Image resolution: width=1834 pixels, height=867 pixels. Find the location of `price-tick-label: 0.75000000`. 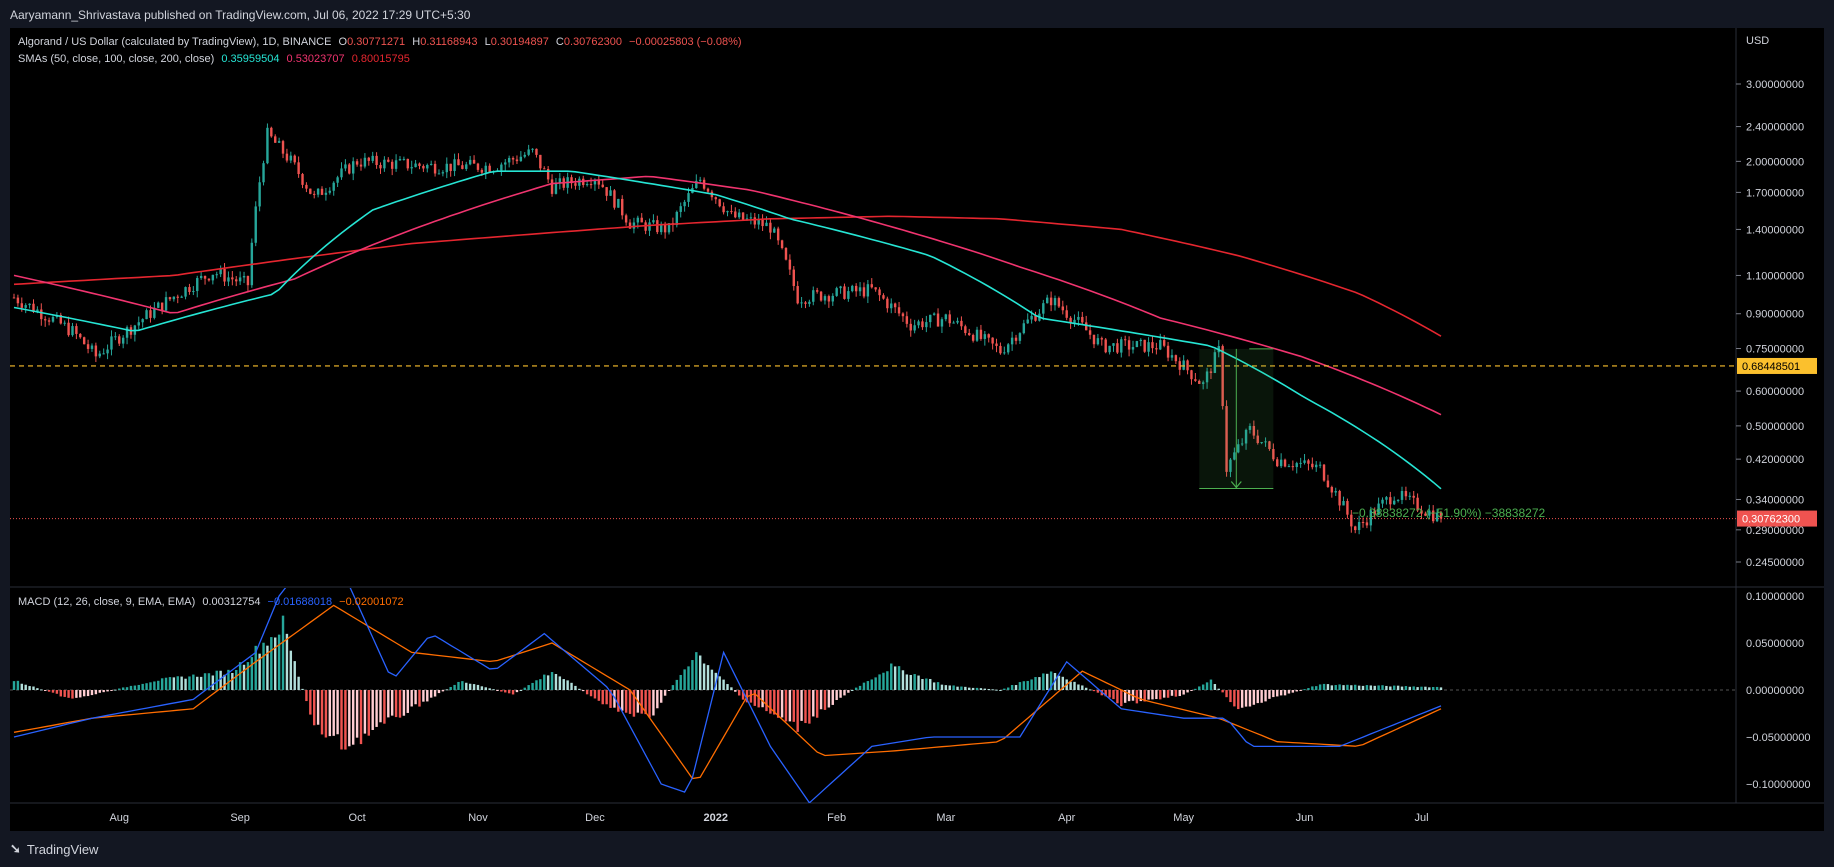

price-tick-label: 0.75000000 is located at coordinates (1775, 350).